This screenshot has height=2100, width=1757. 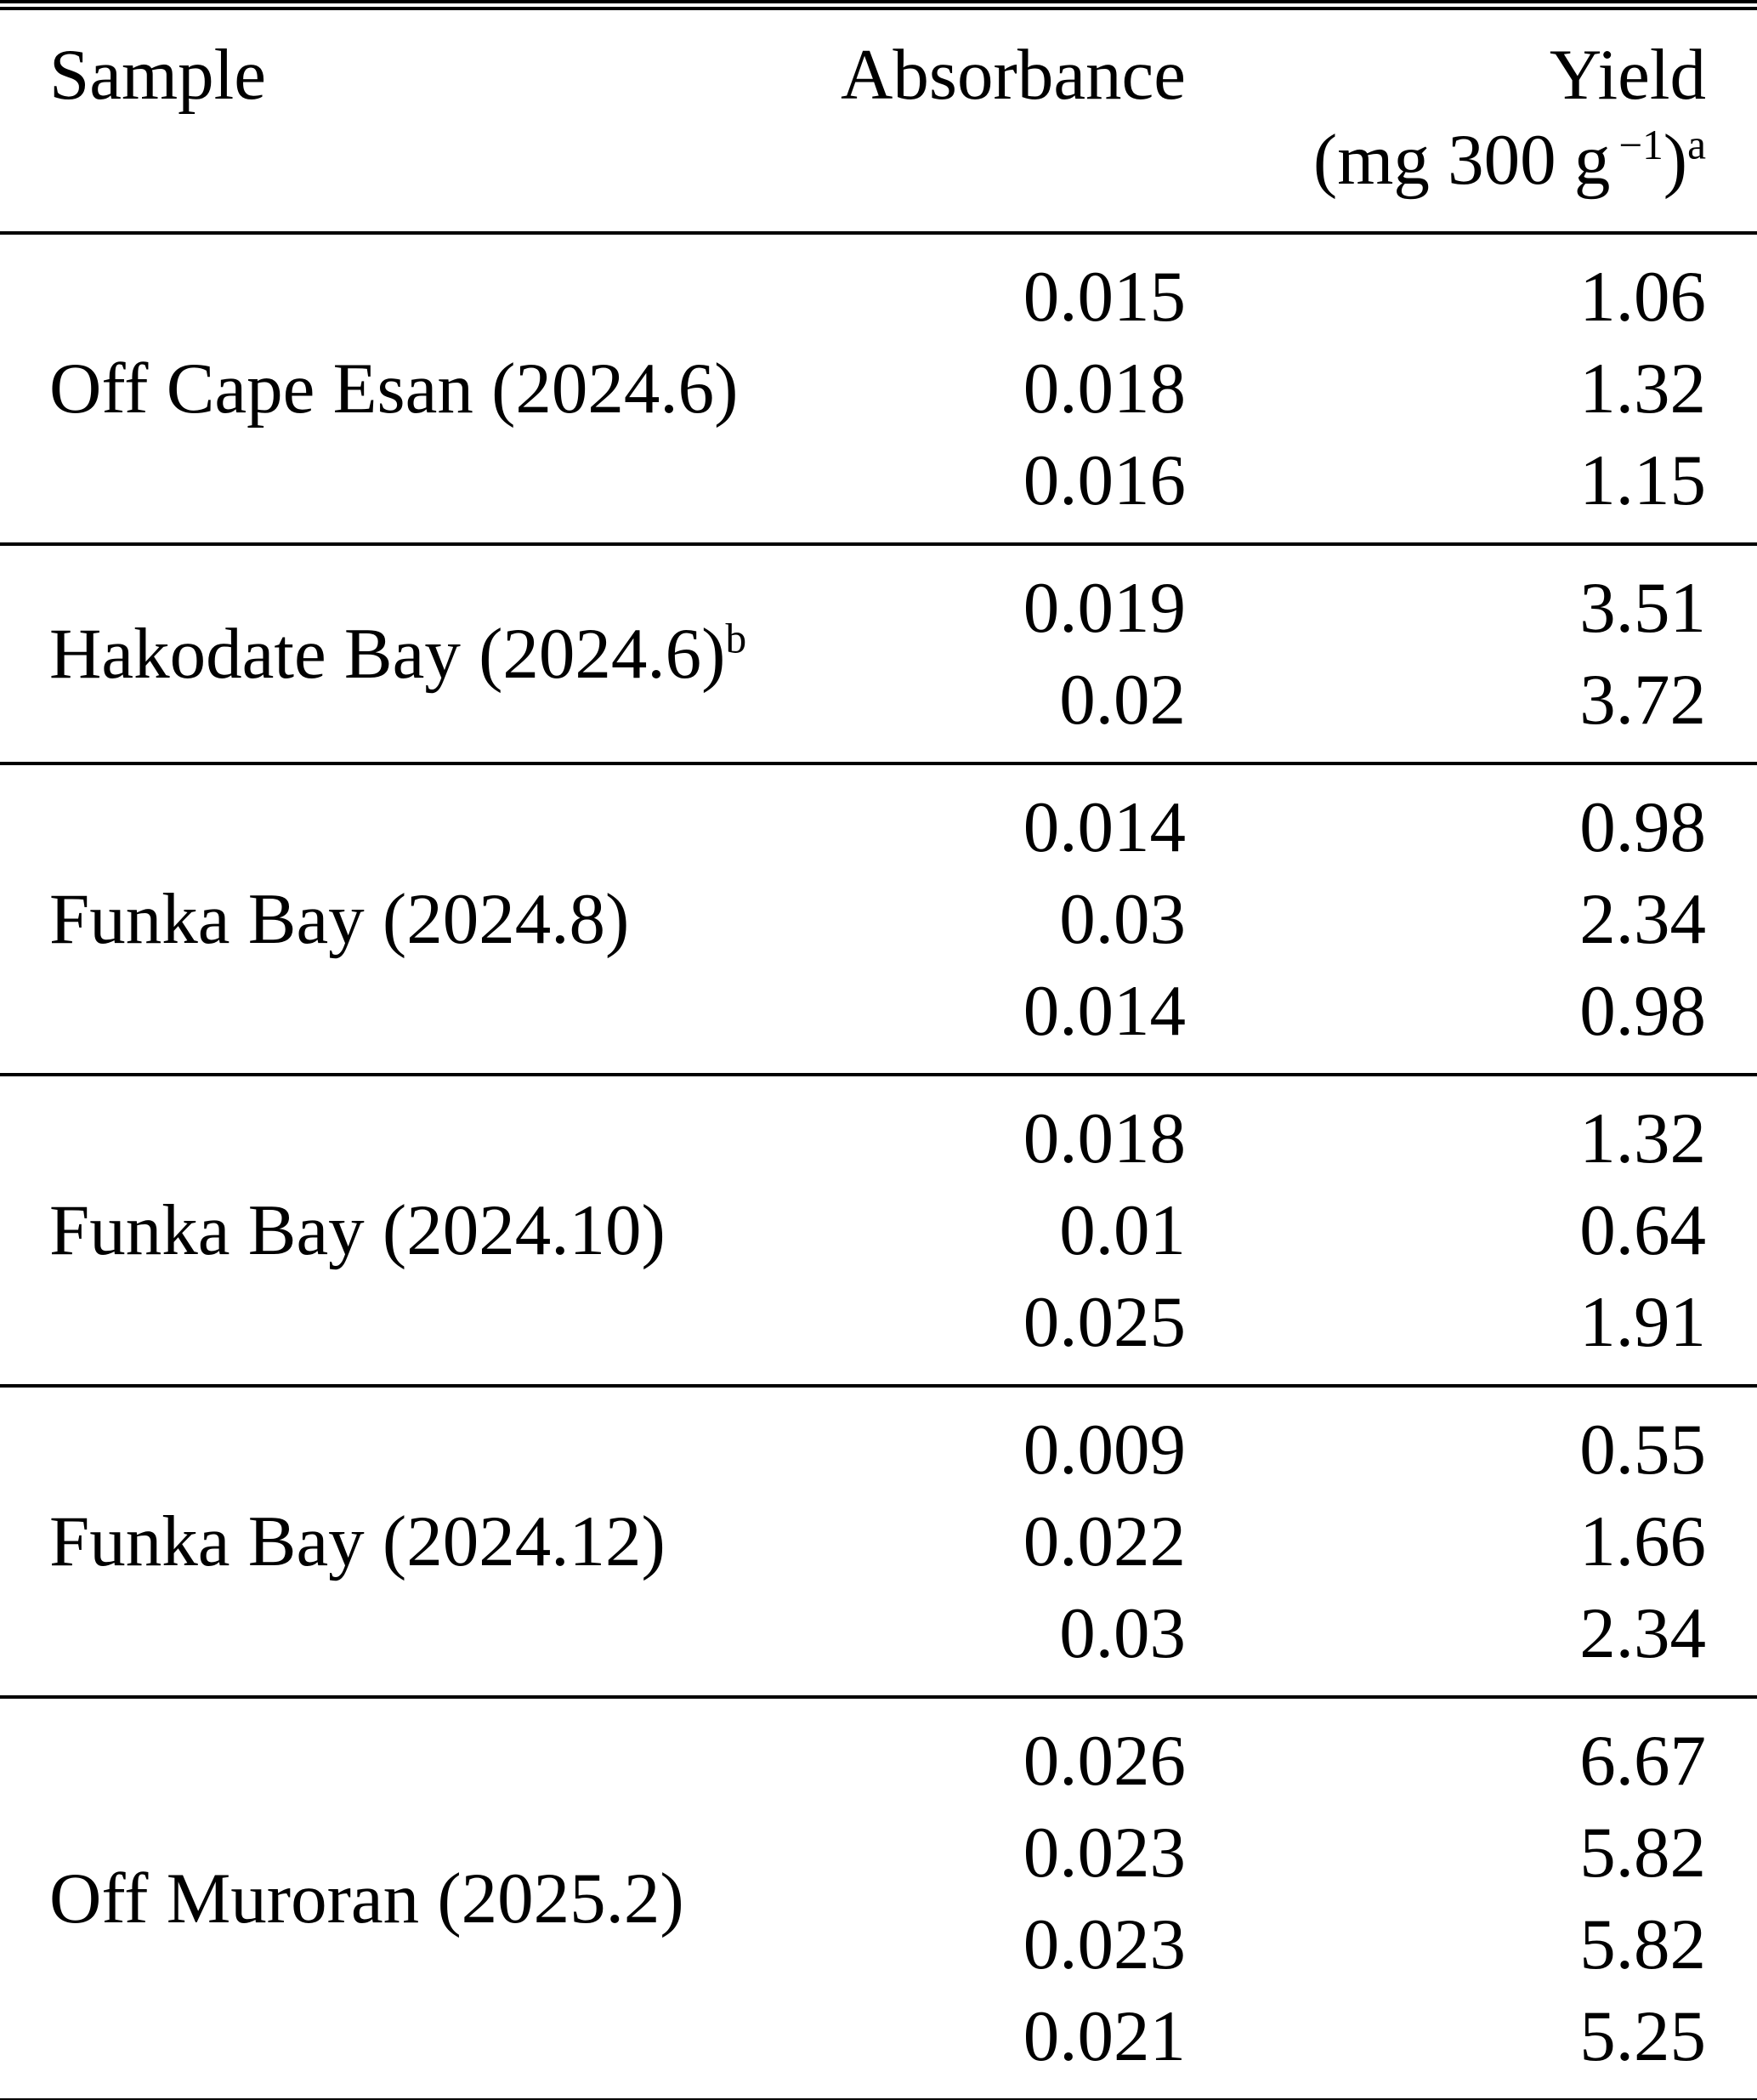 I want to click on yield-unit-exponent: −1, so click(x=1640, y=144).